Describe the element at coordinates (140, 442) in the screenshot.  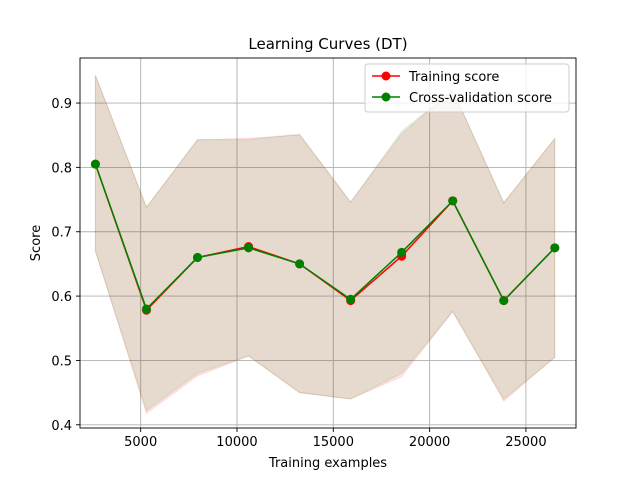
I see `x-tick-label: 5000` at that location.